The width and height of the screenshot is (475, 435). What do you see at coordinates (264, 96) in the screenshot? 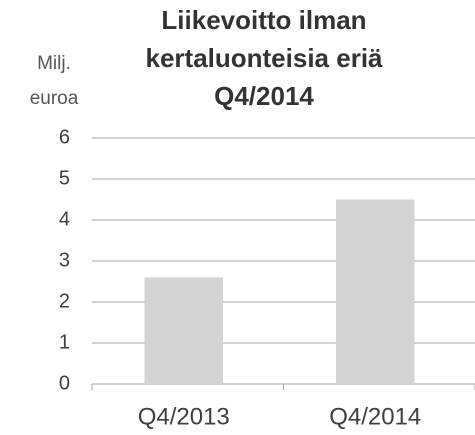
I see `chart-title: Q4/2014` at bounding box center [264, 96].